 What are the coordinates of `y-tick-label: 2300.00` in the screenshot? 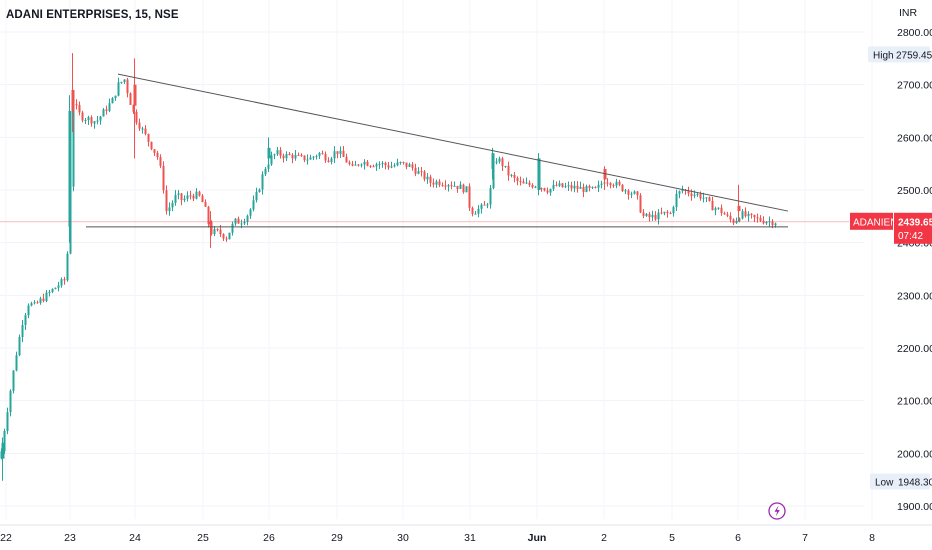 It's located at (914, 296).